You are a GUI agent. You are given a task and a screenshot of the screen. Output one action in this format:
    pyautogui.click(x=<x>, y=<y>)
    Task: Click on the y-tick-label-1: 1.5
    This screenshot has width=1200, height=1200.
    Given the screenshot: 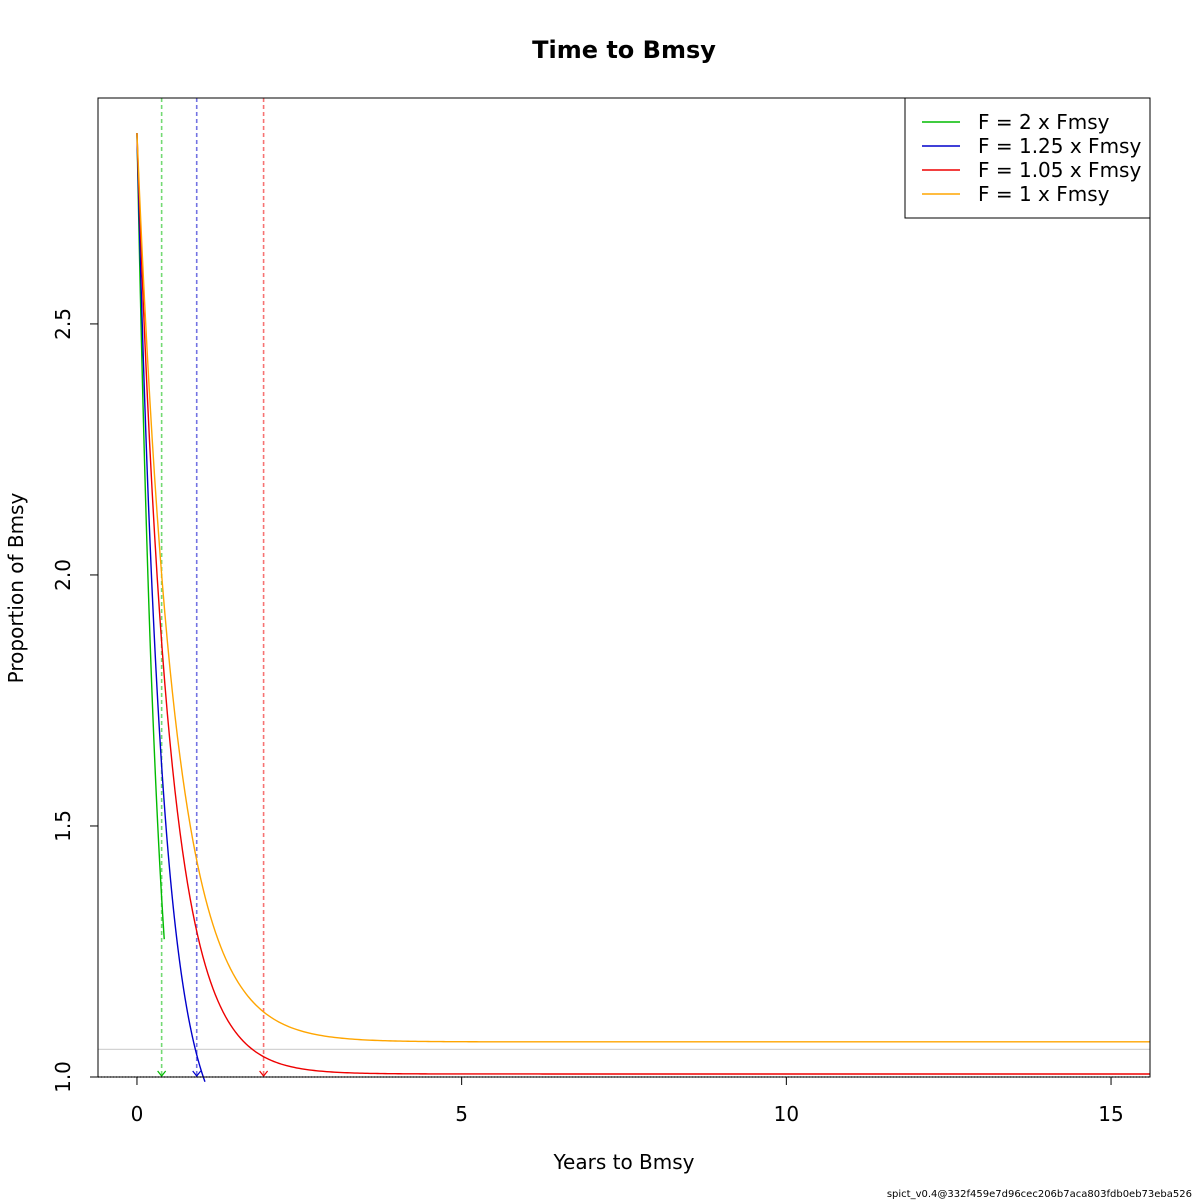 What is the action you would take?
    pyautogui.click(x=63, y=826)
    